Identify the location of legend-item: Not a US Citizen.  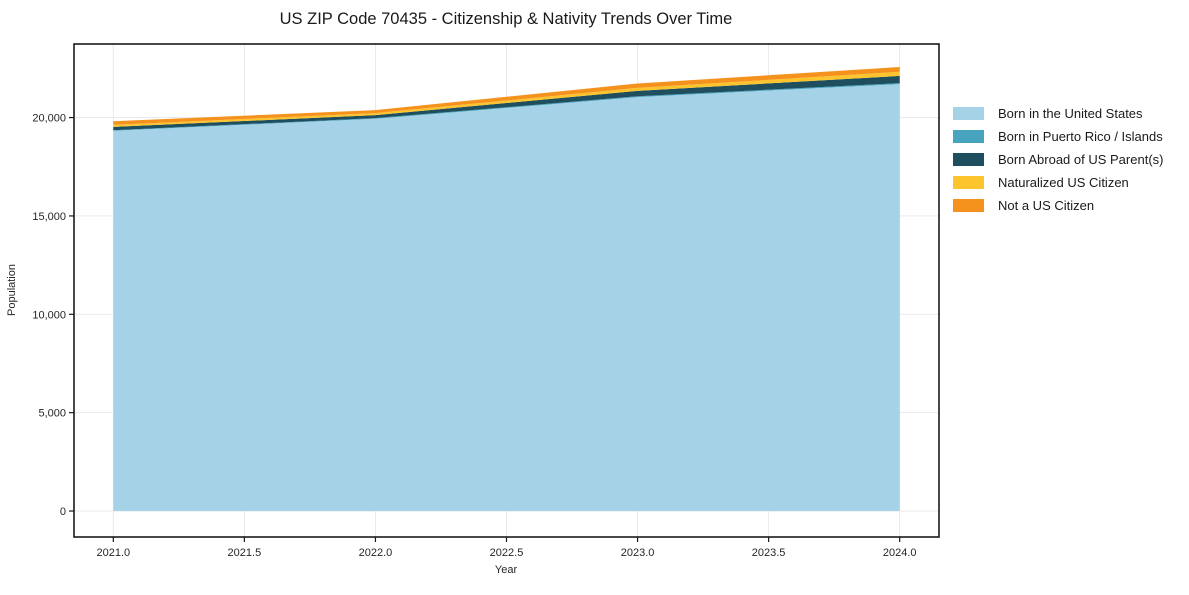
(1058, 205).